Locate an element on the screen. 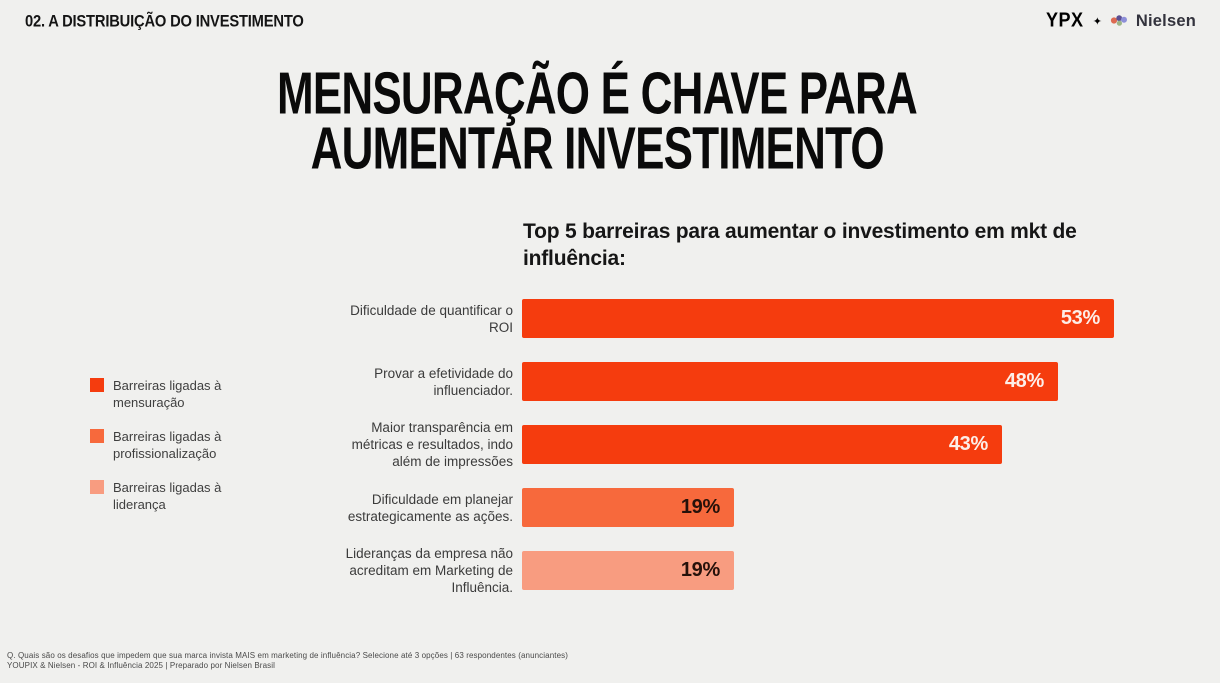  bar-value-label: 43% is located at coordinates (968, 444).